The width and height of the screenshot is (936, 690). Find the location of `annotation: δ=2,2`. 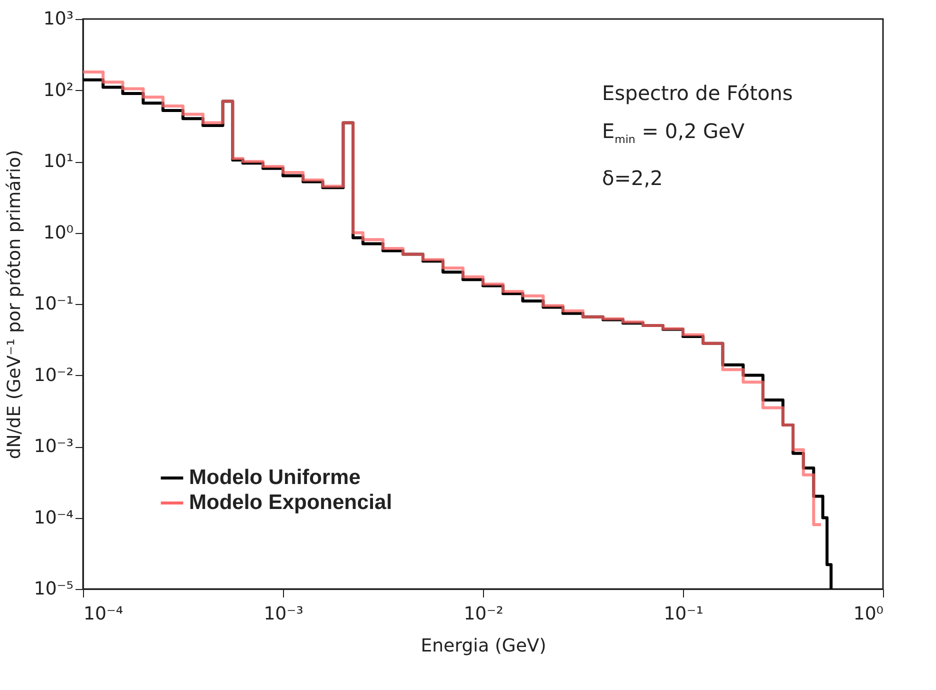

annotation: δ=2,2 is located at coordinates (633, 178).